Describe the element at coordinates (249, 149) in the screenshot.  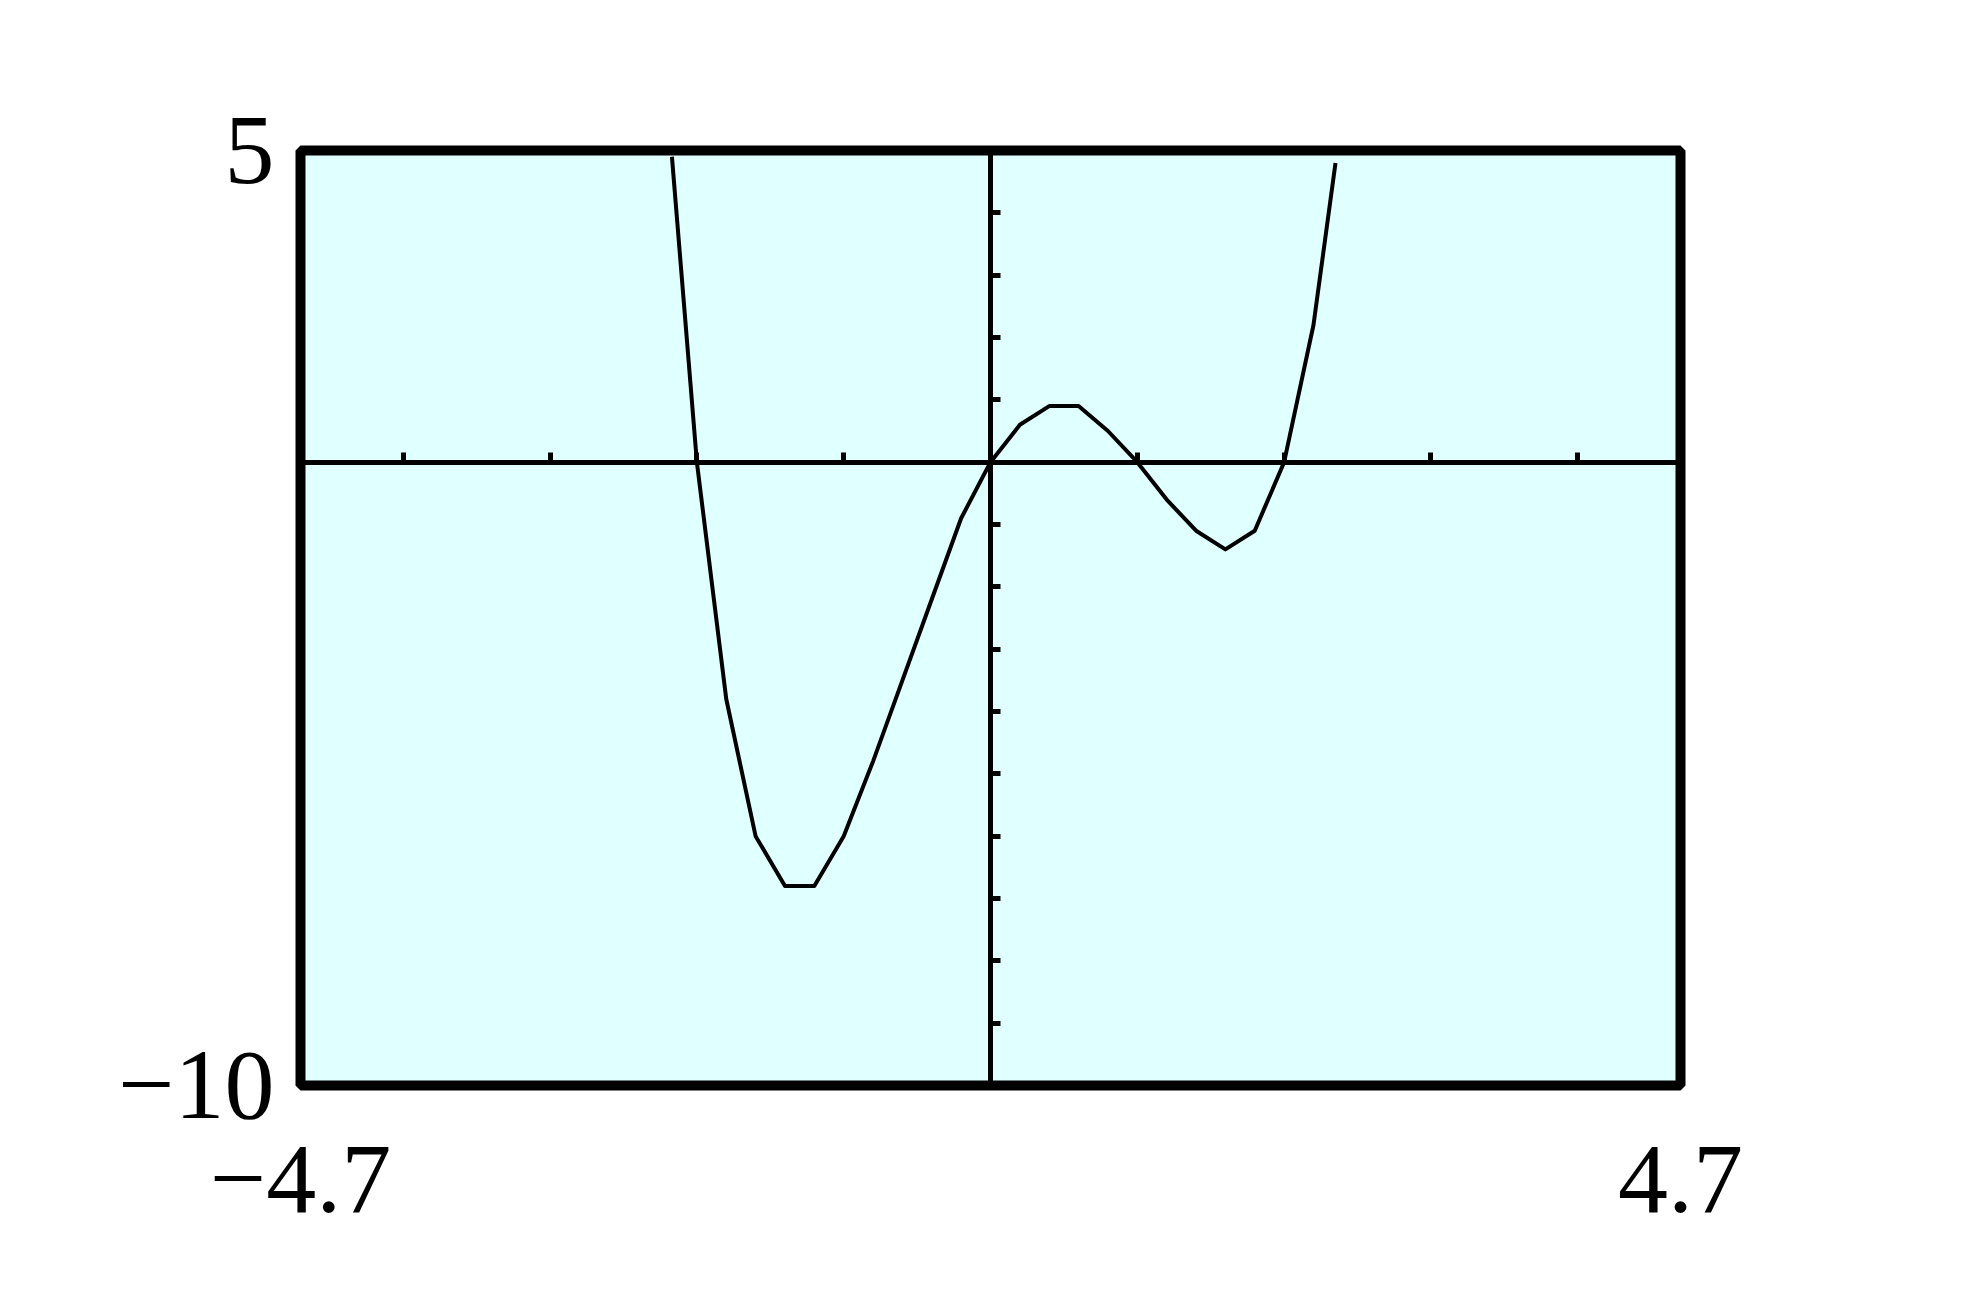
I see `y-tick-label: 5` at that location.